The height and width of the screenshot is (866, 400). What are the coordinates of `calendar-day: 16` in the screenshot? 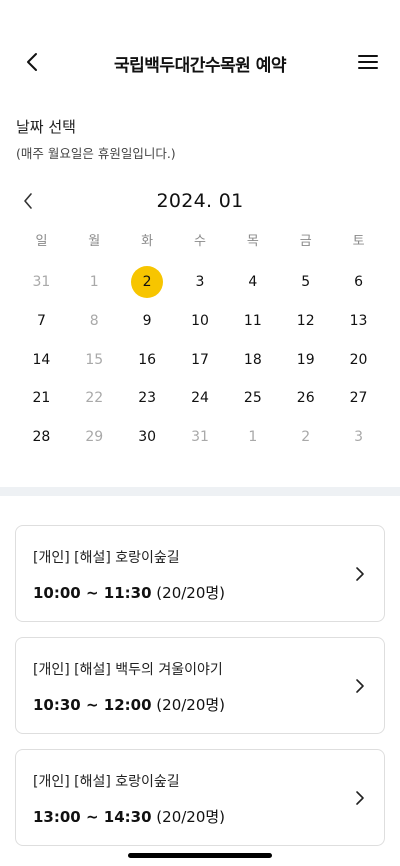 It's located at (147, 359).